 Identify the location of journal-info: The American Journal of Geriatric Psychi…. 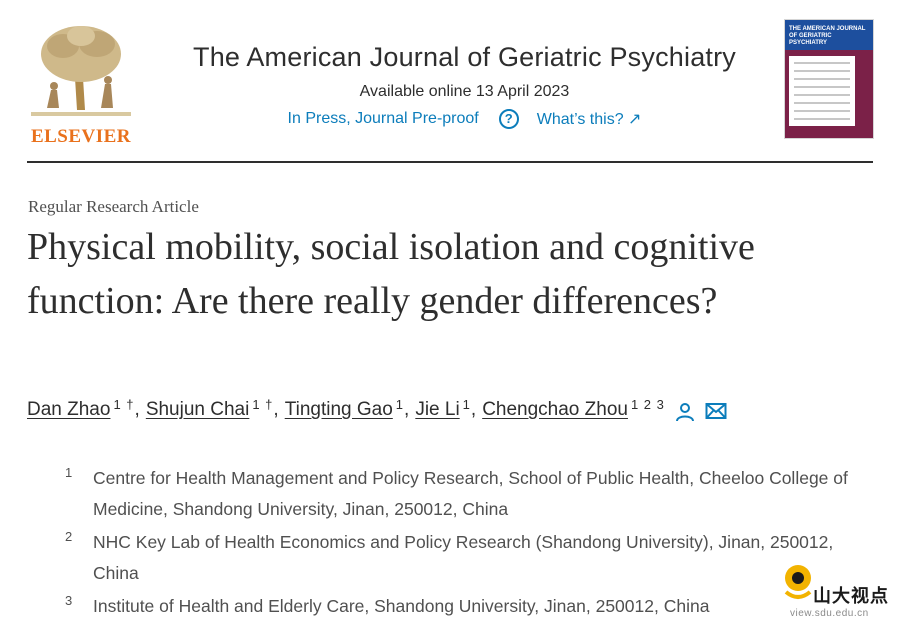
(464, 85).